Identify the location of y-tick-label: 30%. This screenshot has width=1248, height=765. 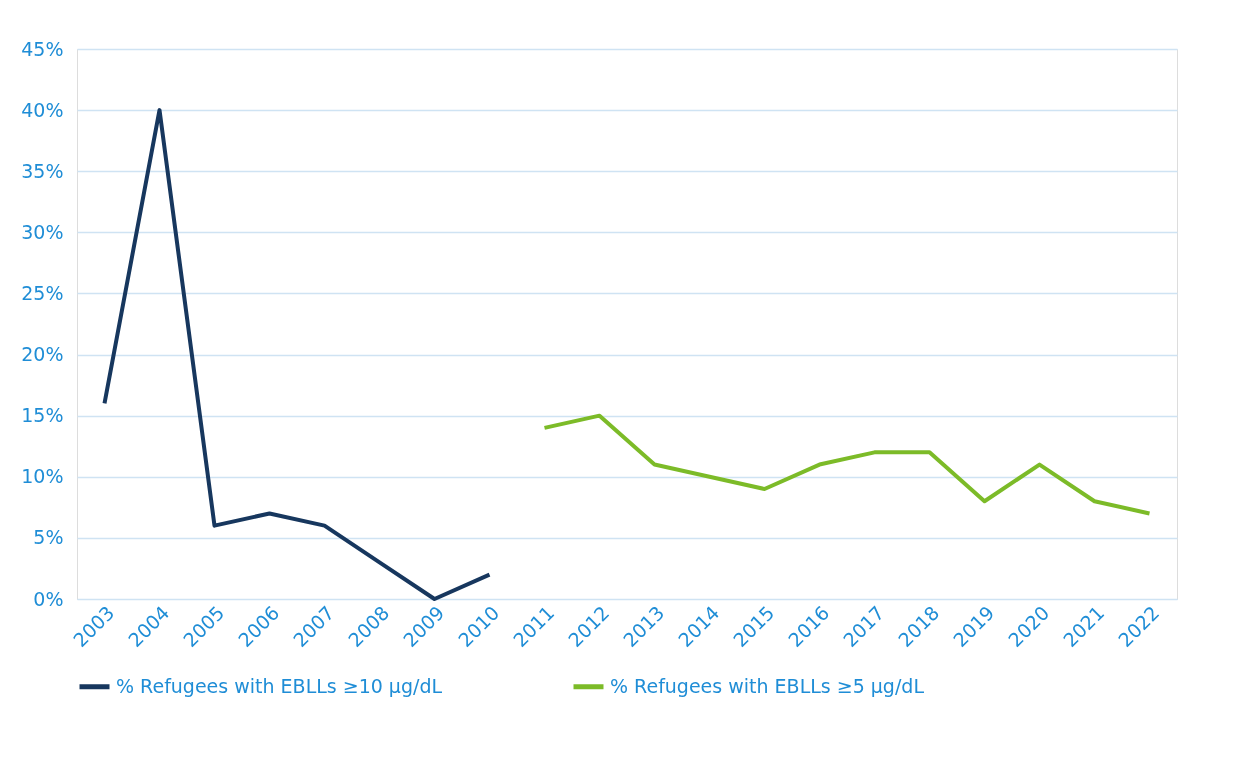
(42, 231).